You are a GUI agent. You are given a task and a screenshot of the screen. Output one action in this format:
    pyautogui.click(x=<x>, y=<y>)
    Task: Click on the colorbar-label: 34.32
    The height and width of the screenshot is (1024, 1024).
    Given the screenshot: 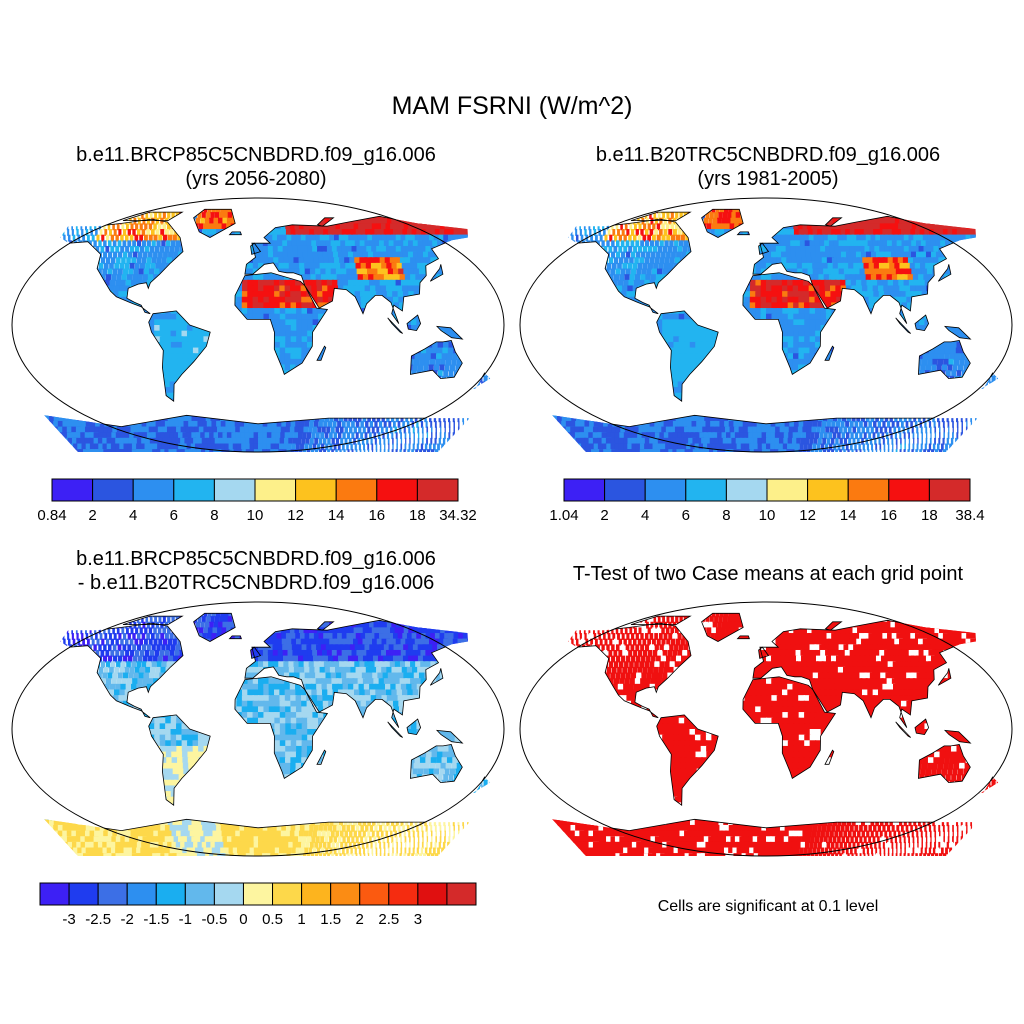 What is the action you would take?
    pyautogui.click(x=458, y=515)
    